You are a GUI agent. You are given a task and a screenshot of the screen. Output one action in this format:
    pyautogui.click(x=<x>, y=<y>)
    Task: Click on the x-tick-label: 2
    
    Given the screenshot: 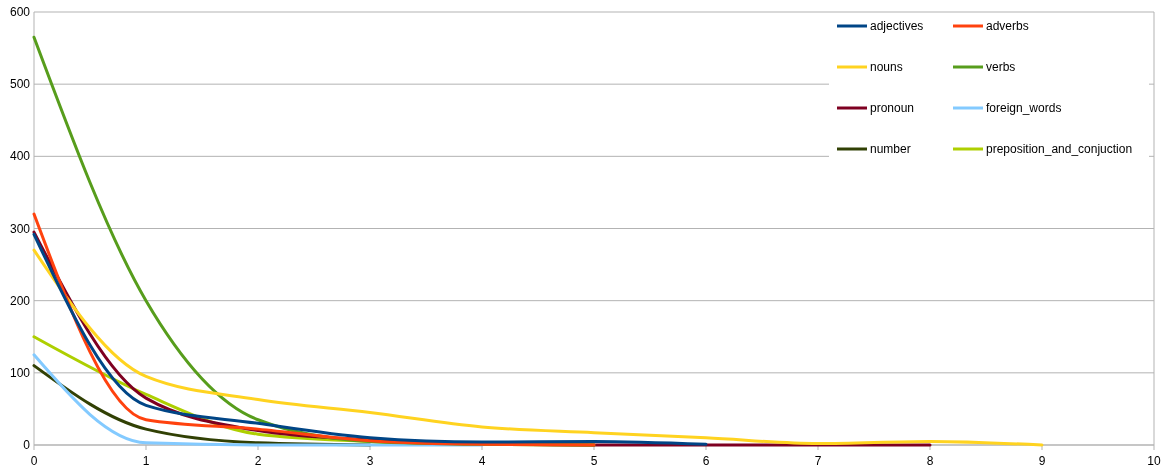 What is the action you would take?
    pyautogui.click(x=258, y=461)
    